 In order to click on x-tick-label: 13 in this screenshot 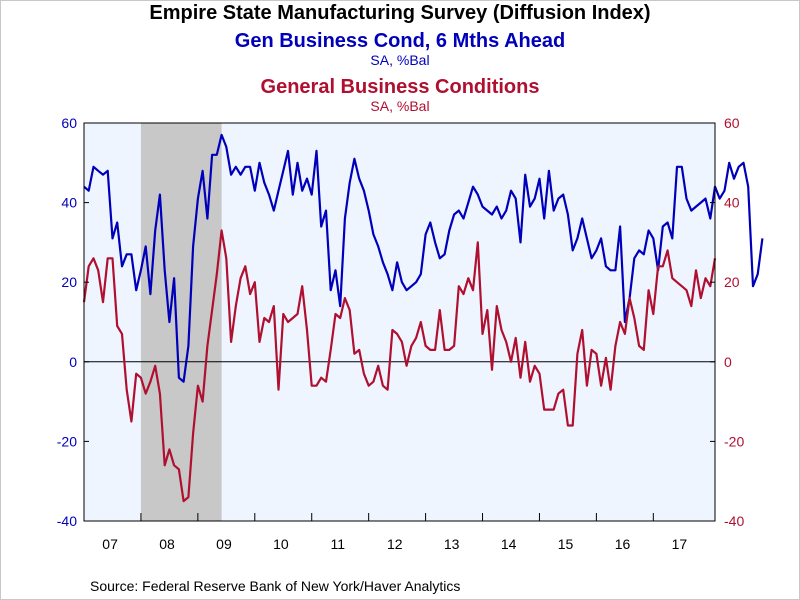, I will do `click(452, 544)`.